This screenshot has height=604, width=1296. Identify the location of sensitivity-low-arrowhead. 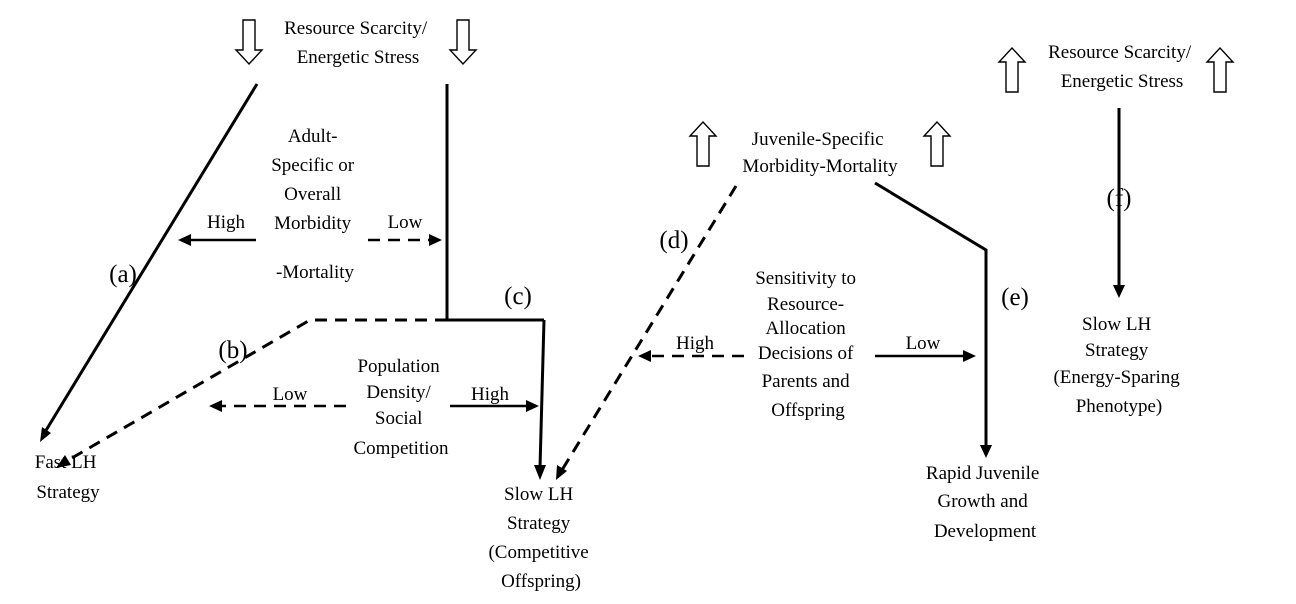
(969, 356).